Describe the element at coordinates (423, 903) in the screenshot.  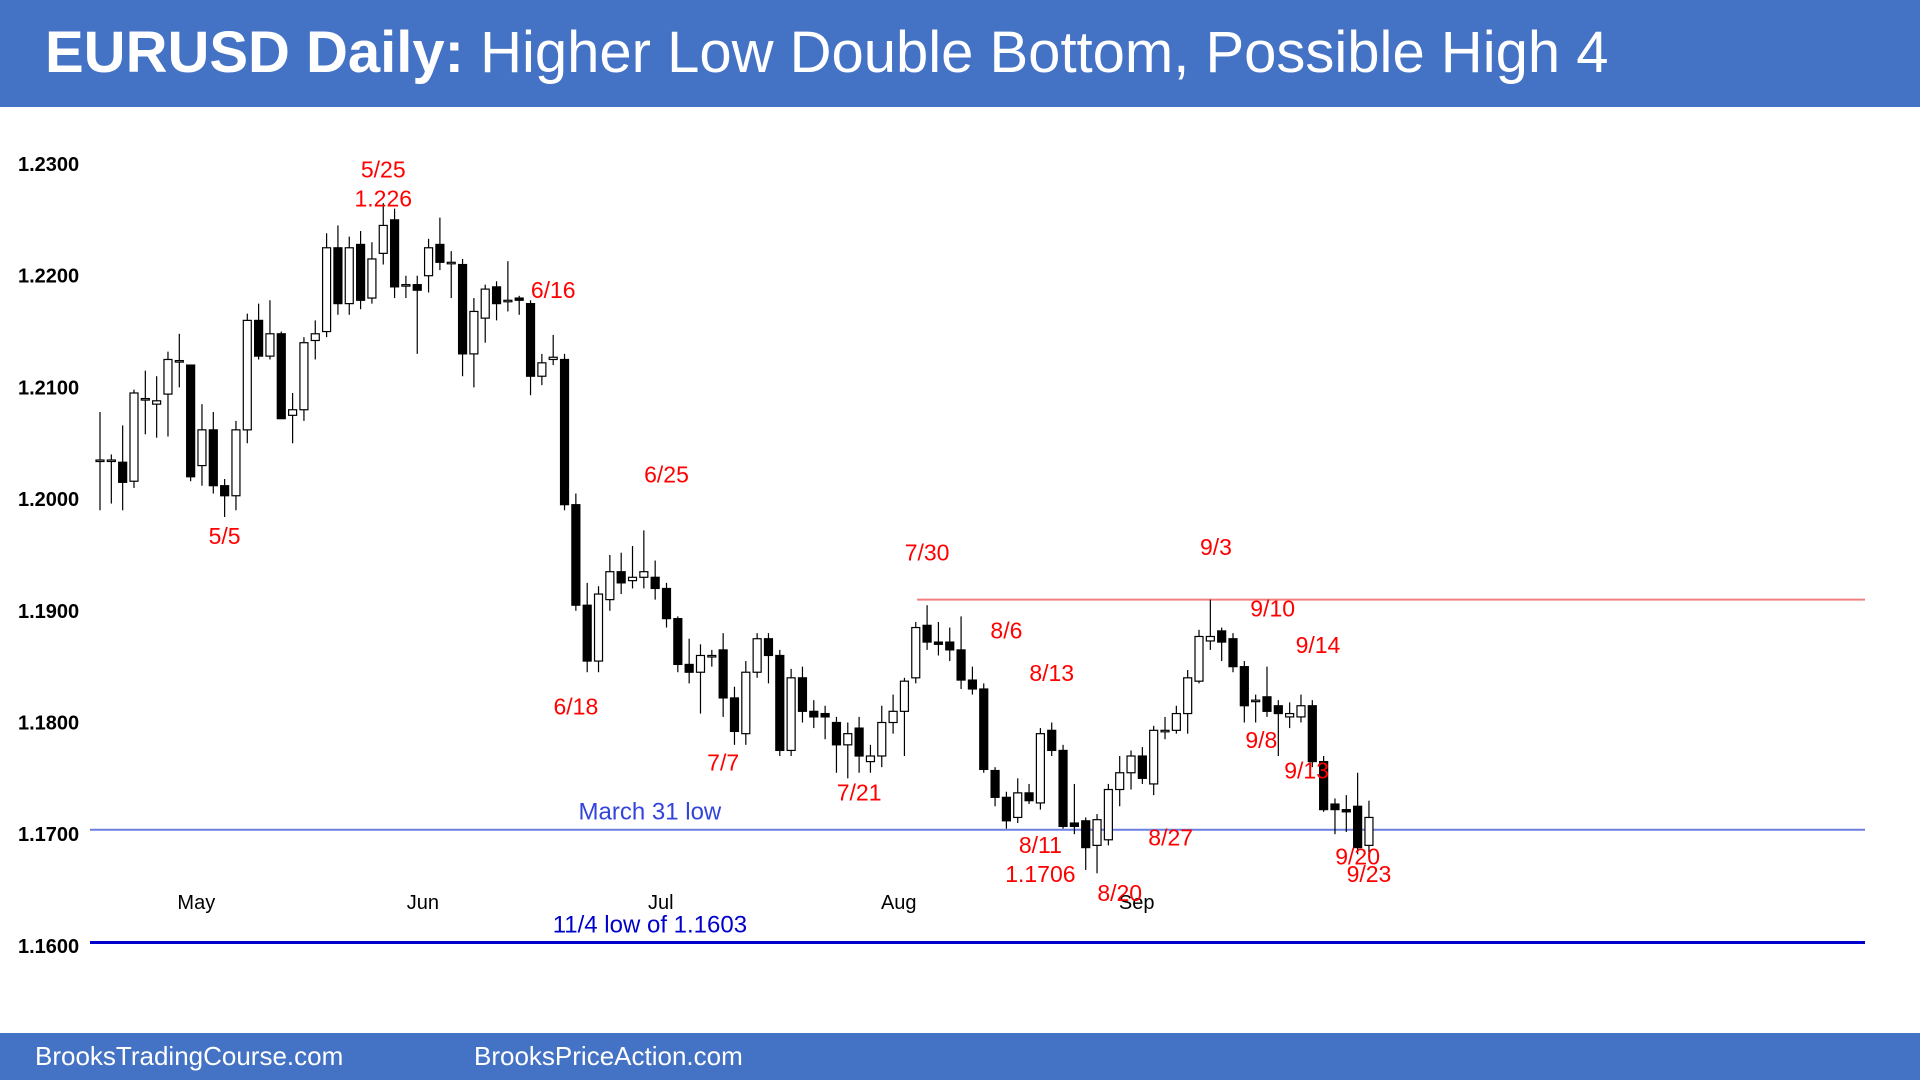
I see `x-month-label: Jun` at that location.